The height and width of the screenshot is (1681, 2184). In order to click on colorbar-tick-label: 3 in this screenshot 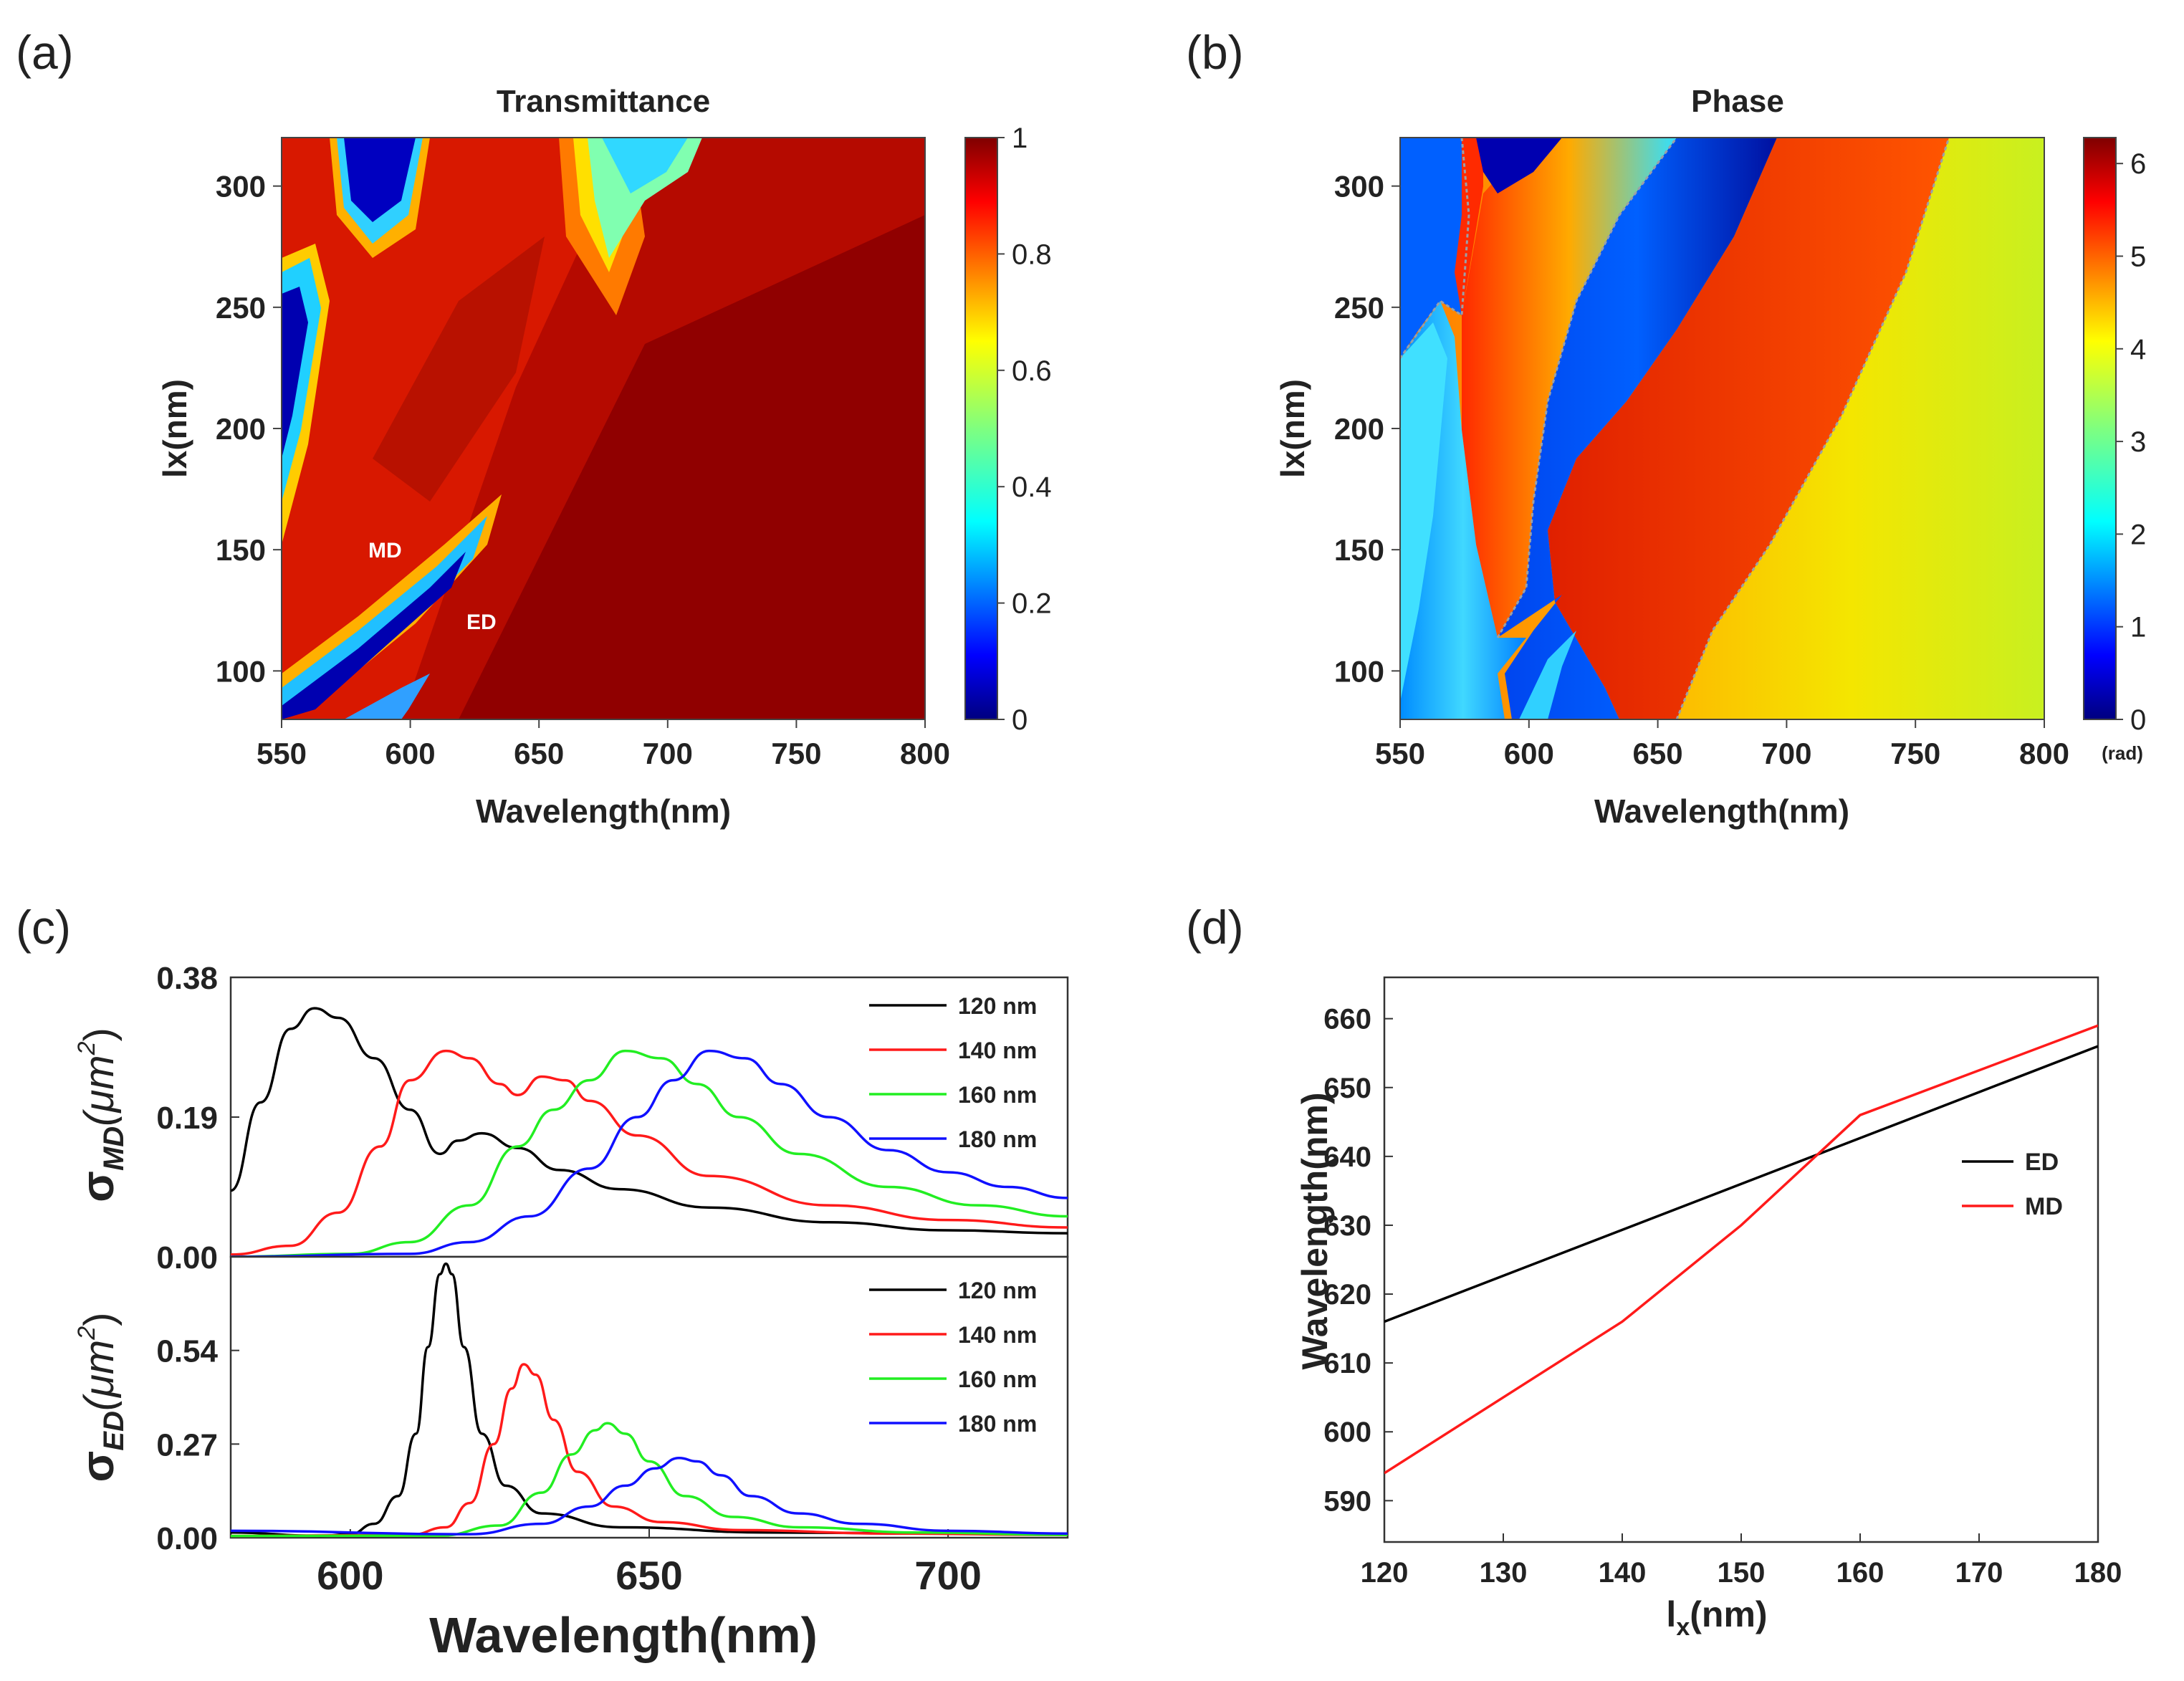, I will do `click(2138, 442)`.